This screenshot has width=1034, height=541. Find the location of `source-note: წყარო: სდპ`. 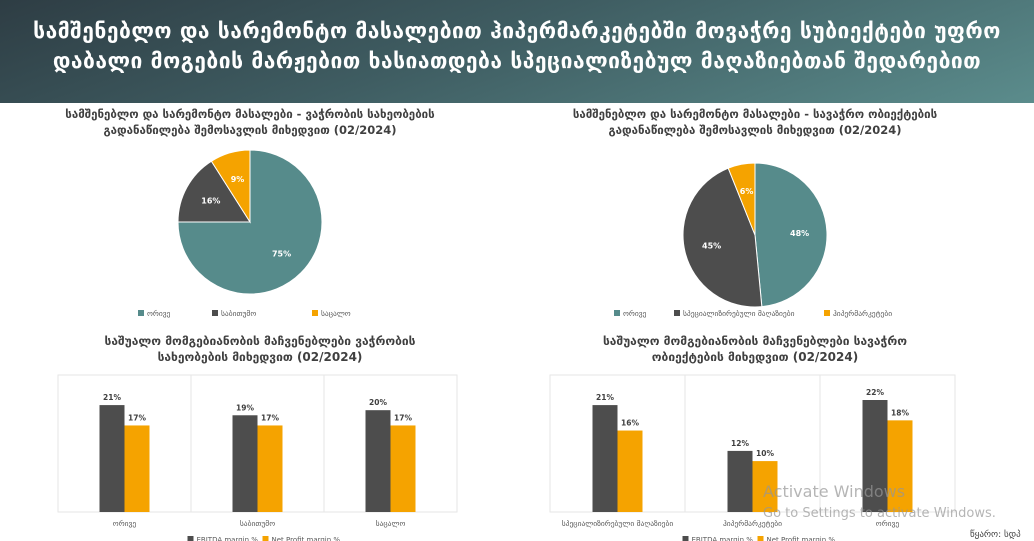

source-note: წყარო: სდპ is located at coordinates (995, 535).